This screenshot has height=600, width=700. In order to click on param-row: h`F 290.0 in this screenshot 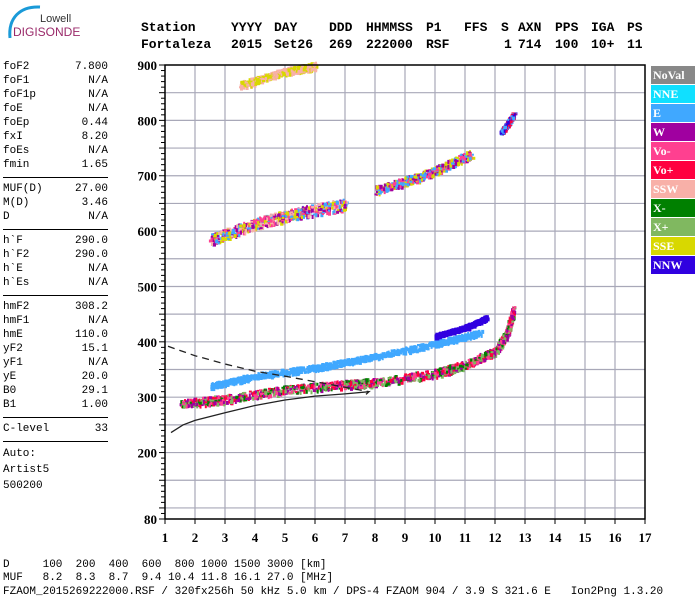, I will do `click(55, 241)`.